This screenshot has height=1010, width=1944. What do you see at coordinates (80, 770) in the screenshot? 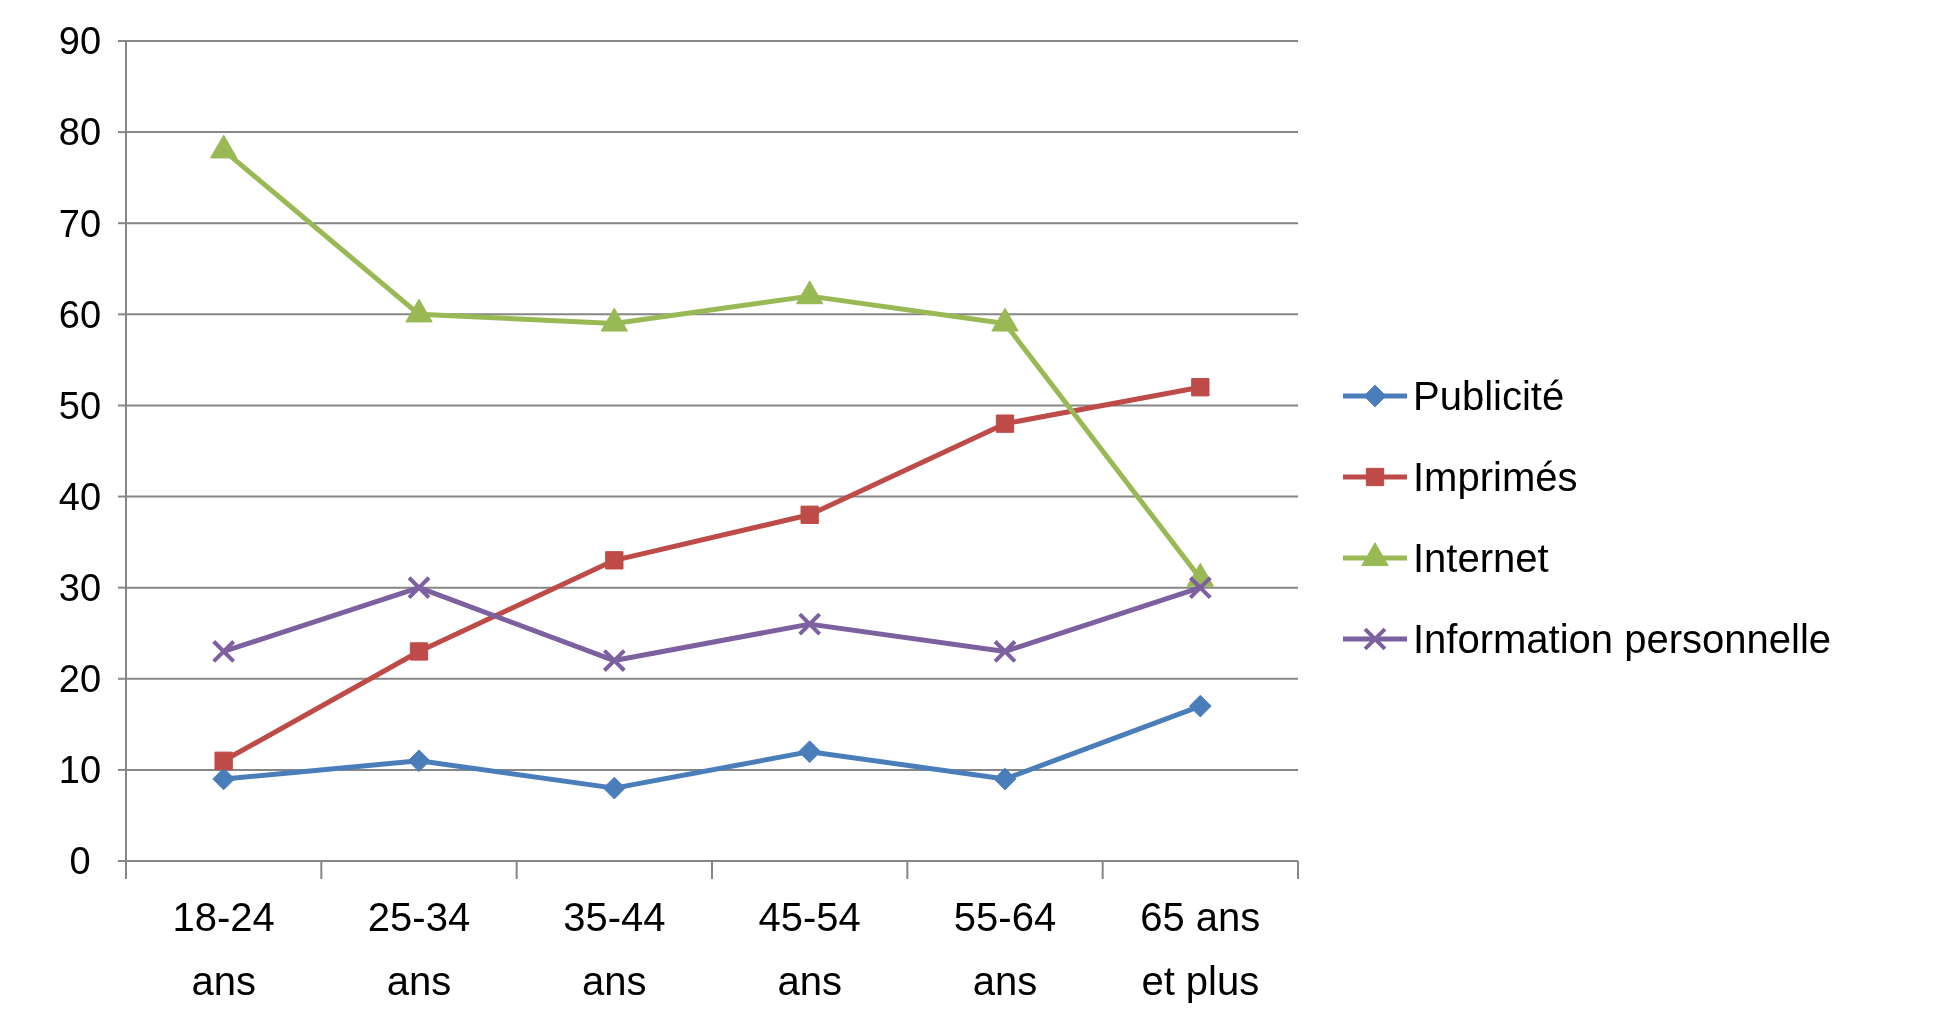
I see `y-tick-label: 10` at bounding box center [80, 770].